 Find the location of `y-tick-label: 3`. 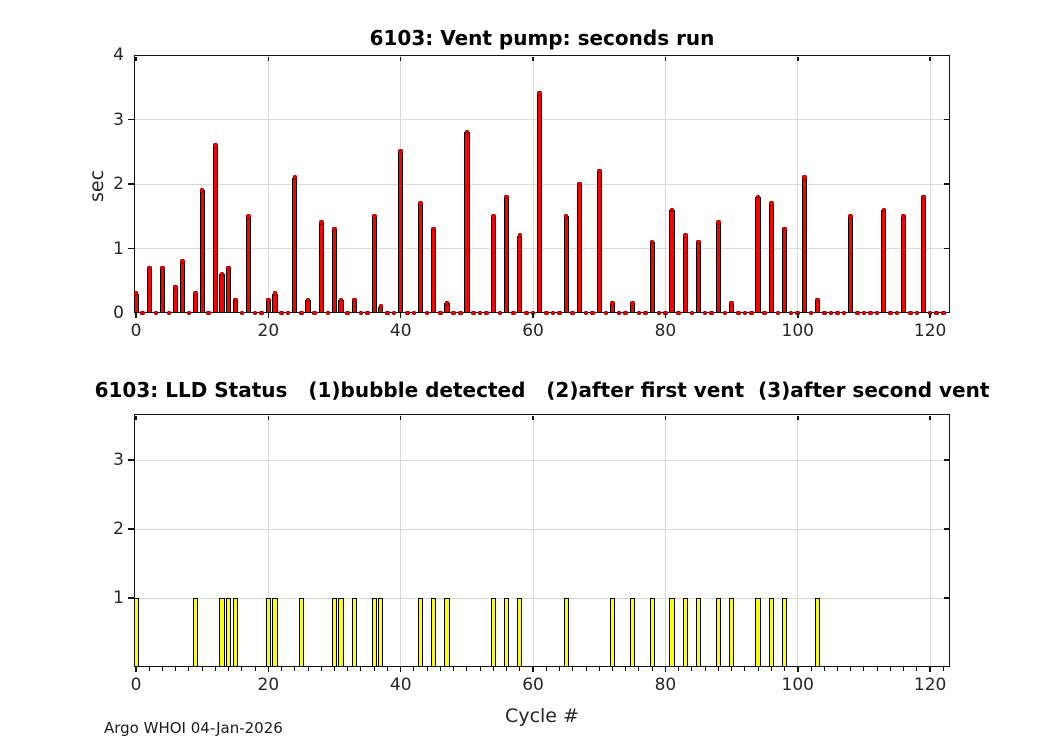

y-tick-label: 3 is located at coordinates (118, 460).